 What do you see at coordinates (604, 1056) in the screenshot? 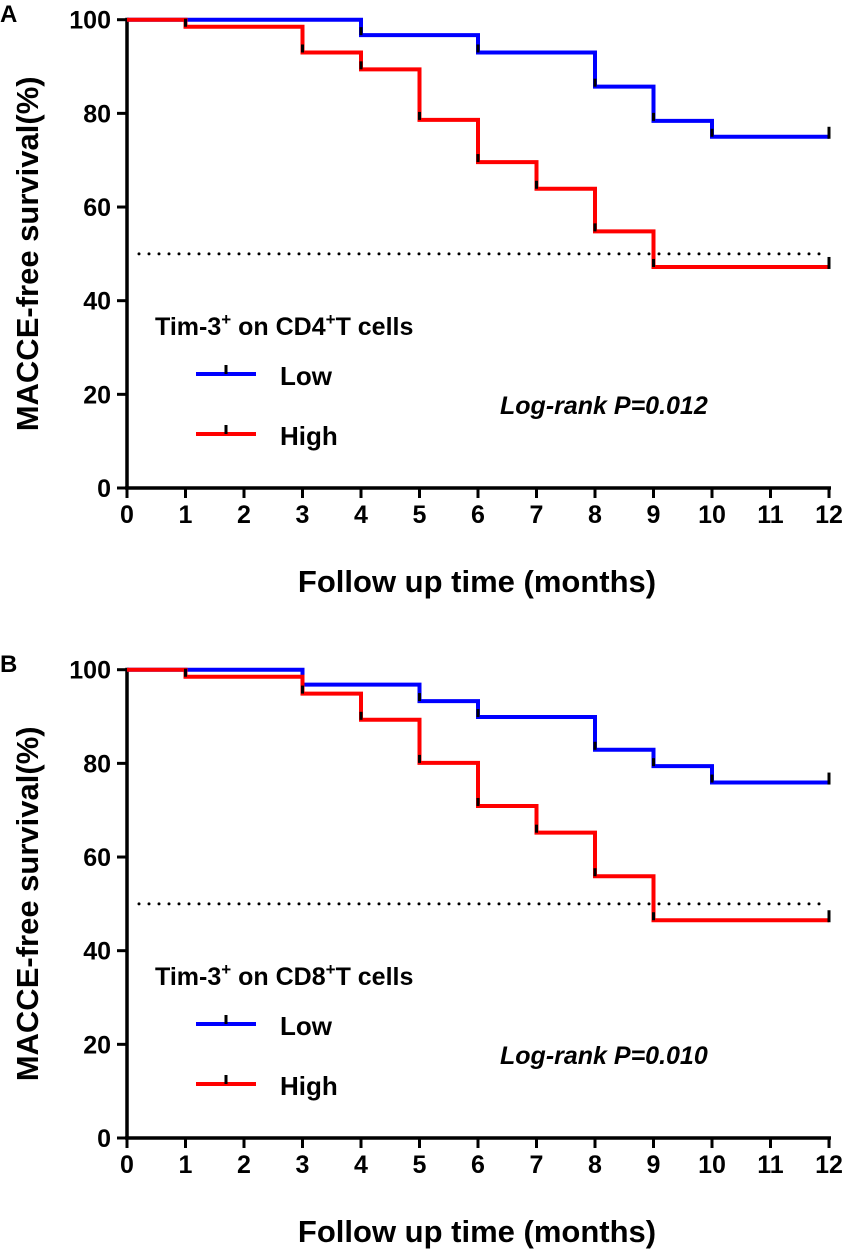
I see `log-rank-annotation: Log-rank P=0.010` at bounding box center [604, 1056].